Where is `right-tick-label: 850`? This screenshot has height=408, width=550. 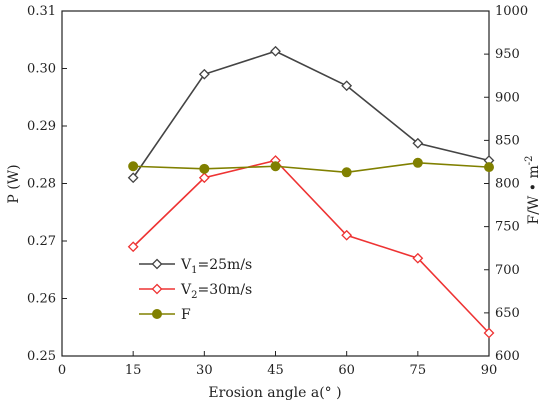 right-tick-label: 850 is located at coordinates (507, 140).